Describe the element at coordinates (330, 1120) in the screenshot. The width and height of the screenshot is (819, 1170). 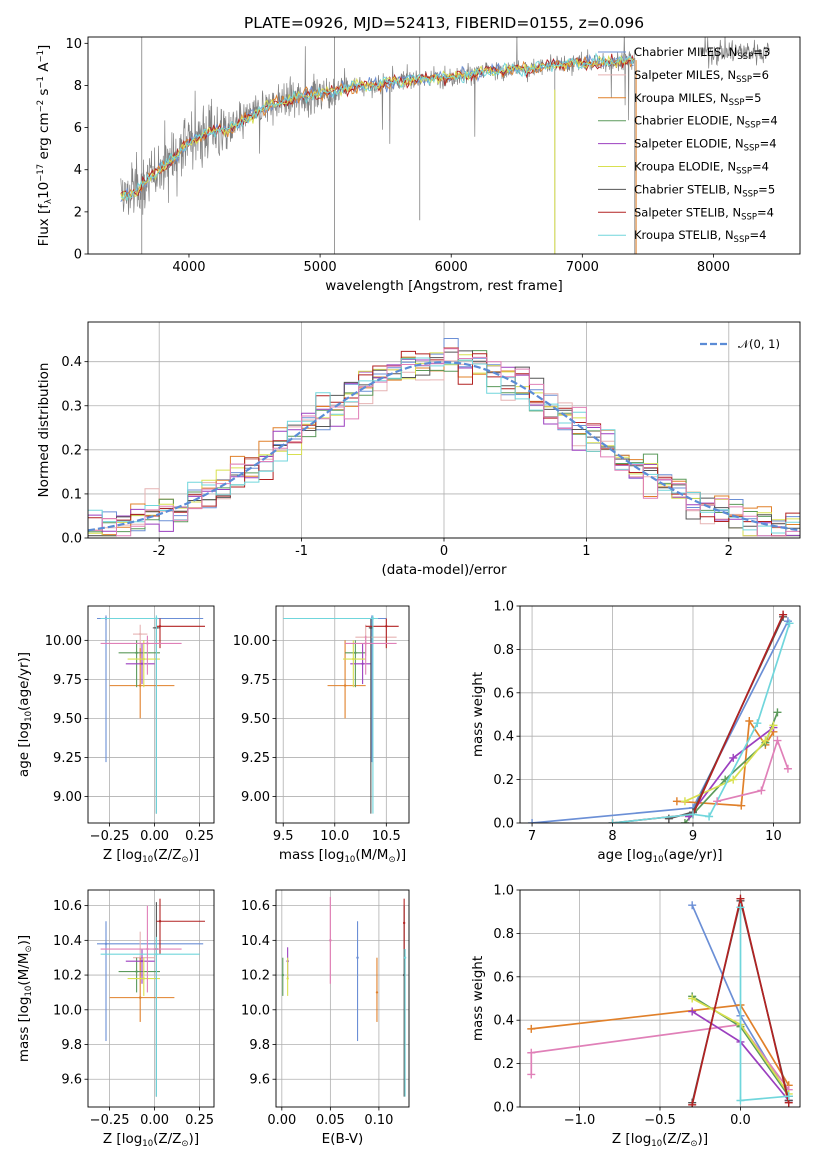
I see `x-tick-label: 0.05` at that location.